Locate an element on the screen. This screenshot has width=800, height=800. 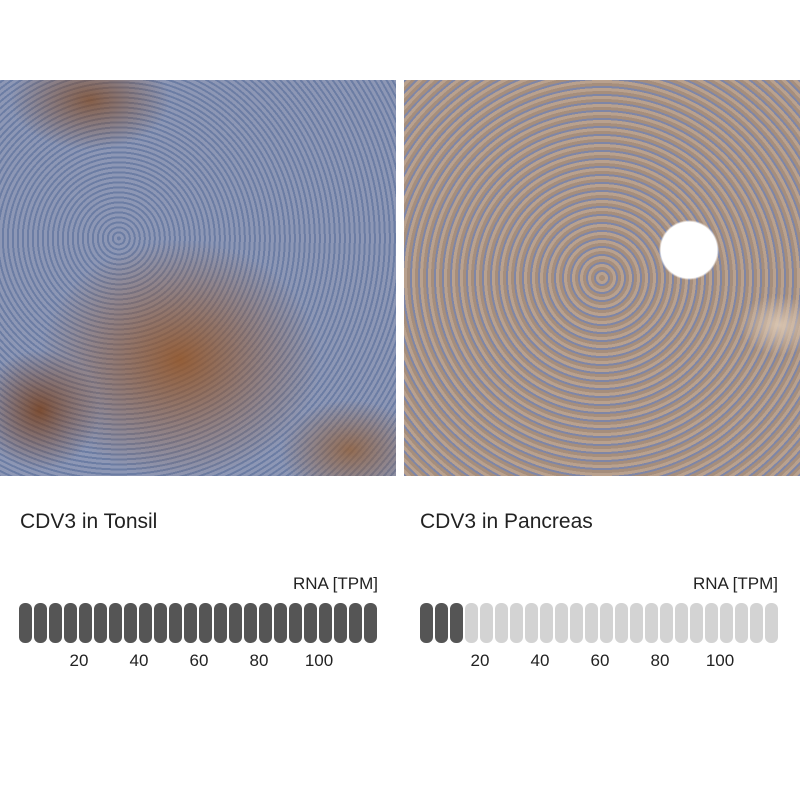
pancreas-rna-bar is located at coordinates (599, 623).